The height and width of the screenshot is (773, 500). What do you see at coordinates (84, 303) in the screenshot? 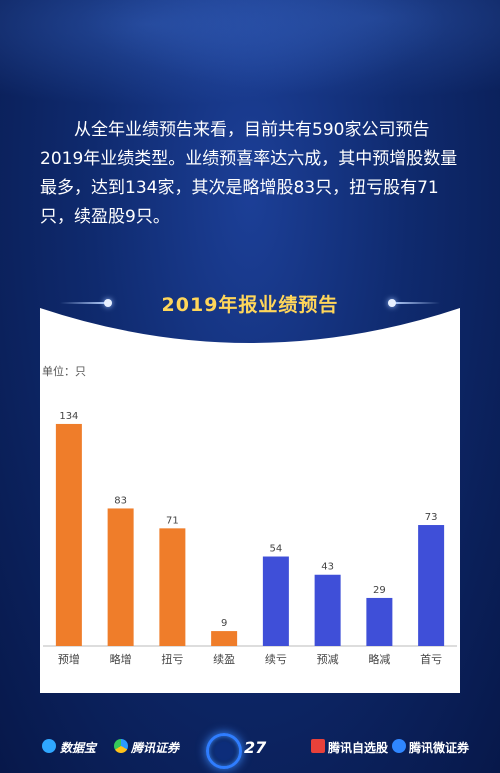
I see `title-deco-line-left` at bounding box center [84, 303].